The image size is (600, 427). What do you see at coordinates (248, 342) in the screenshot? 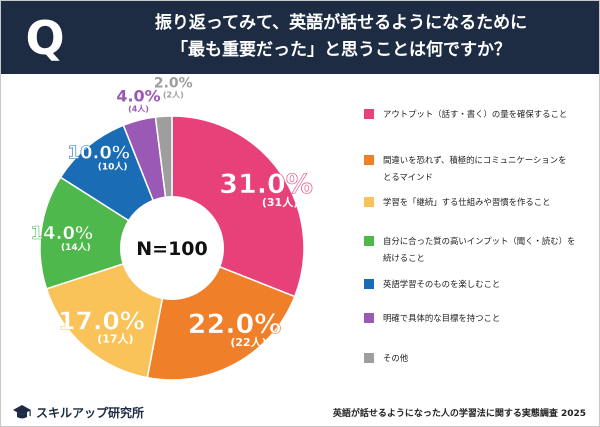
I see `slice-count-label-2: (22人)` at bounding box center [248, 342].